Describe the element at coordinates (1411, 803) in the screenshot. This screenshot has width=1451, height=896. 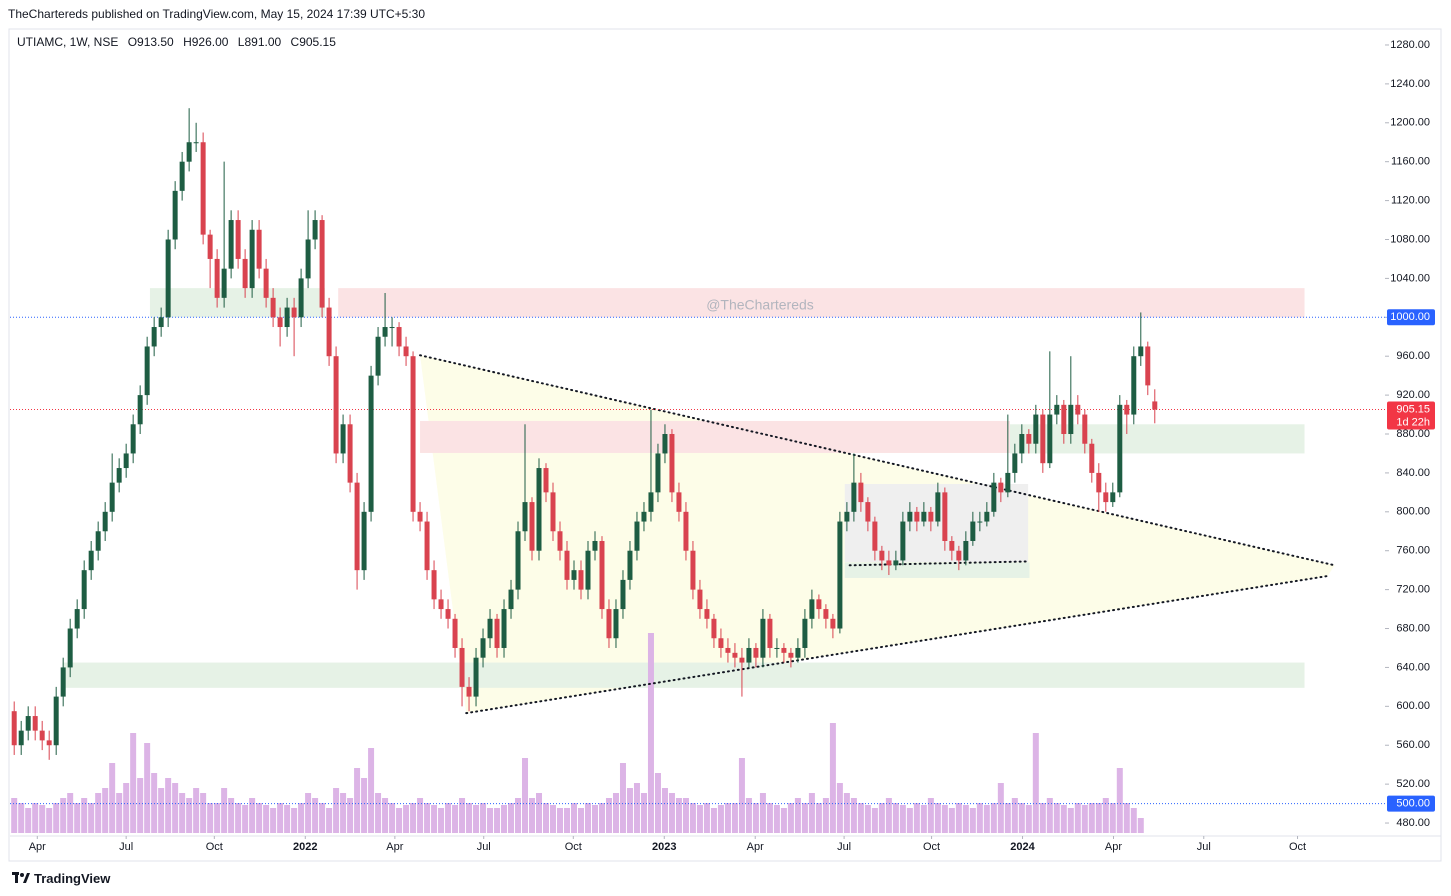
I see `price-label-box` at that location.